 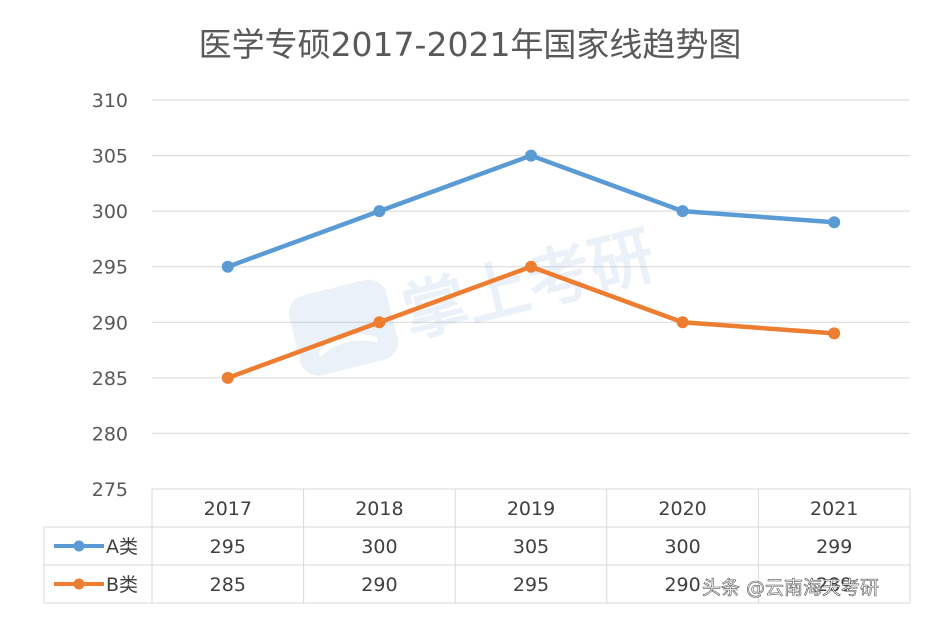 What do you see at coordinates (379, 509) in the screenshot?
I see `x-category-label: 2018` at bounding box center [379, 509].